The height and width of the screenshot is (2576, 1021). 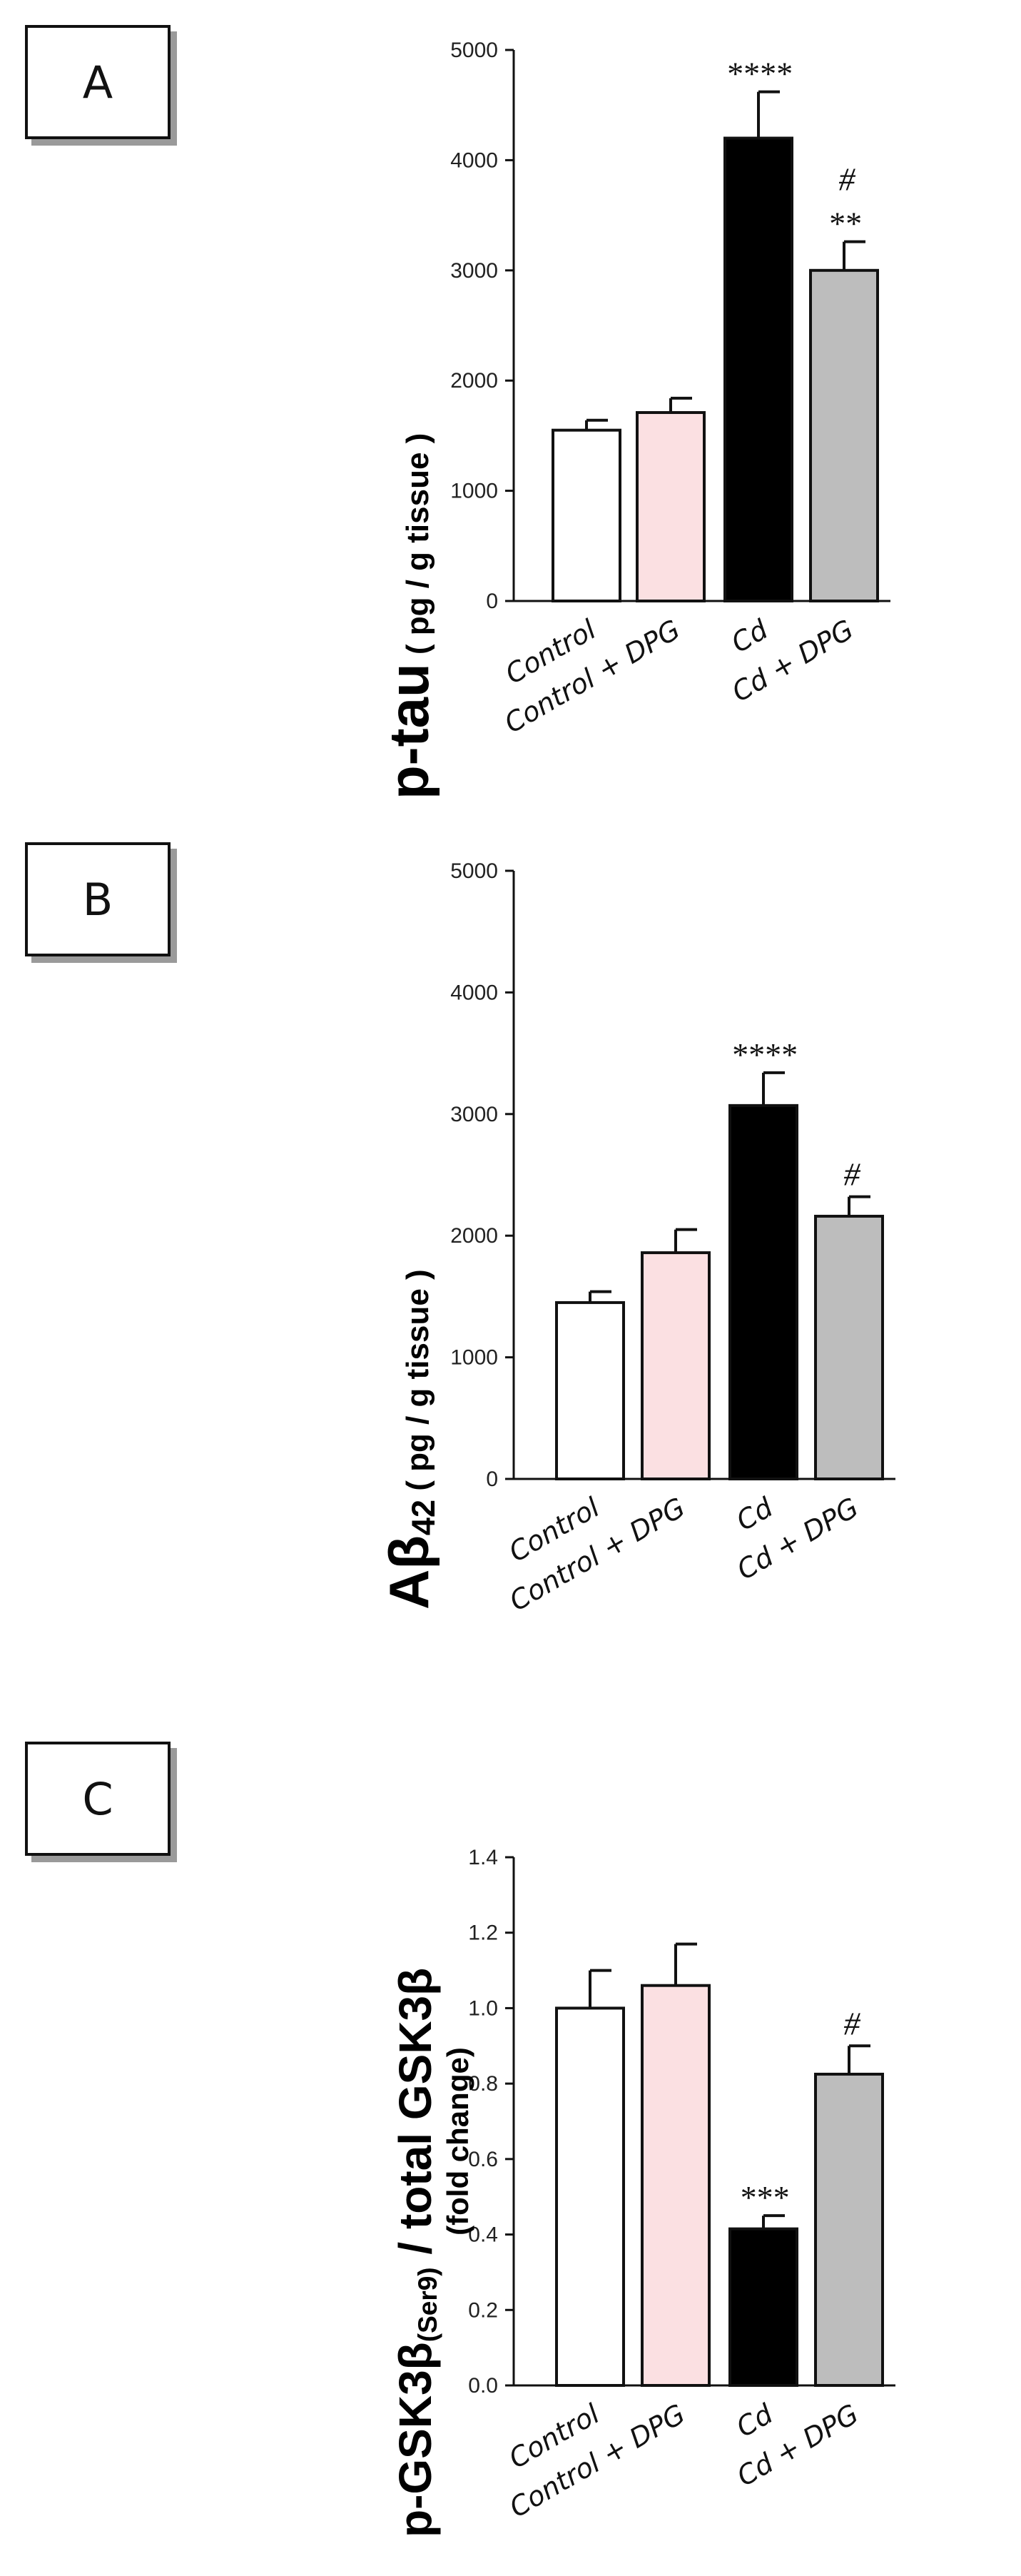 I want to click on y-axis-title: Aβ42 ( pg / g tissue ), so click(x=409, y=1439).